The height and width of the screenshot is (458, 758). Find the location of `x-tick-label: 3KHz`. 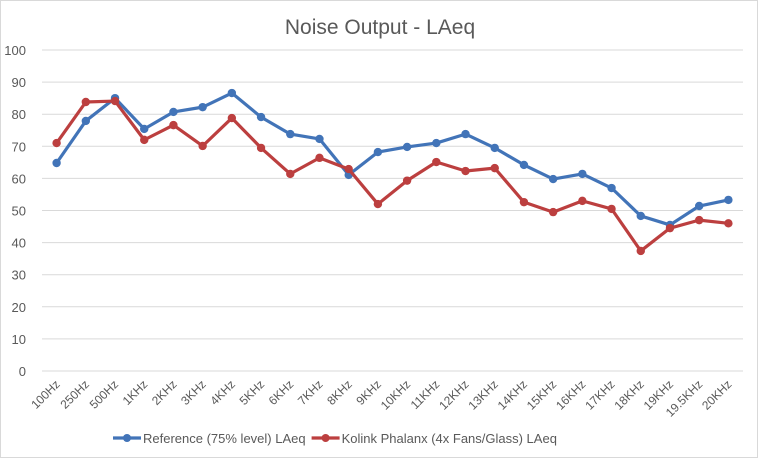

x-tick-label: 3KHz is located at coordinates (193, 392).